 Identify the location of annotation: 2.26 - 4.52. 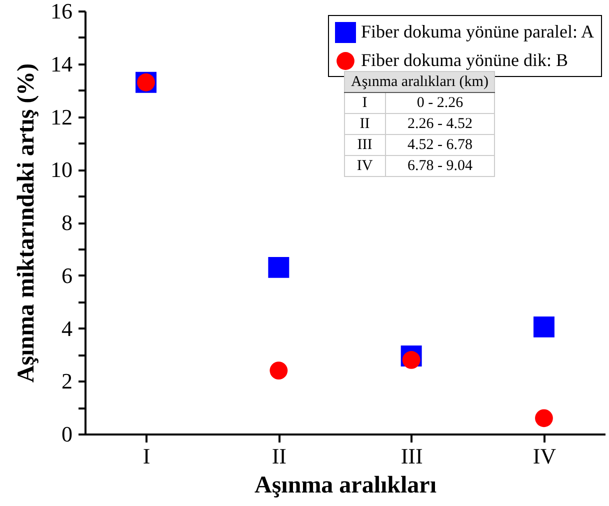
(440, 124).